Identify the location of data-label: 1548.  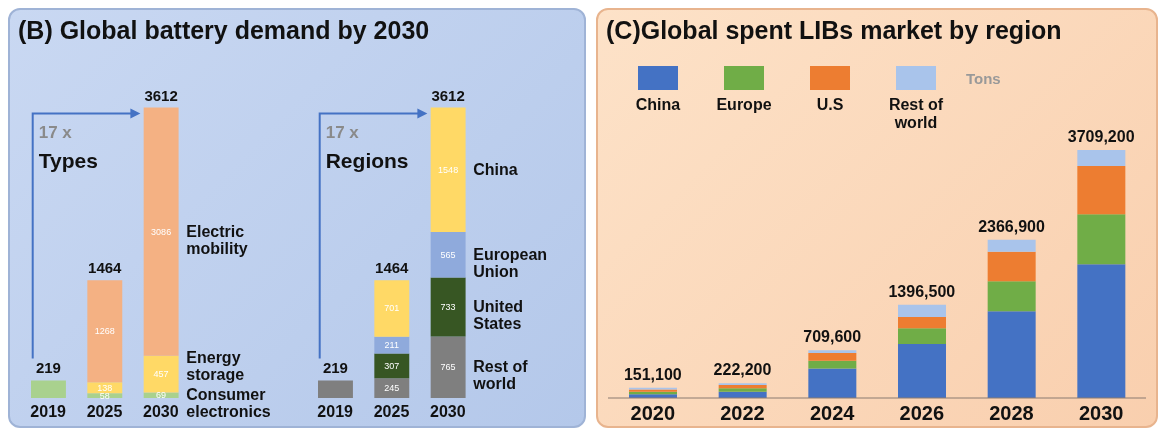
(448, 169).